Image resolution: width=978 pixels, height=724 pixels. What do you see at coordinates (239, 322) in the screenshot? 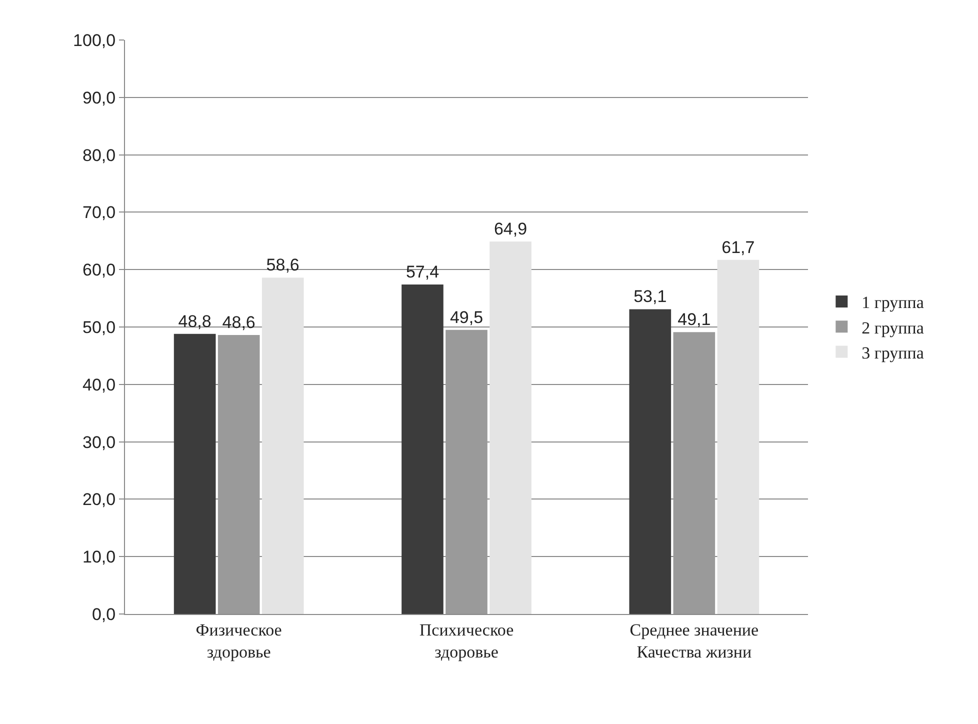
I see `data-label: 48,6` at bounding box center [239, 322].